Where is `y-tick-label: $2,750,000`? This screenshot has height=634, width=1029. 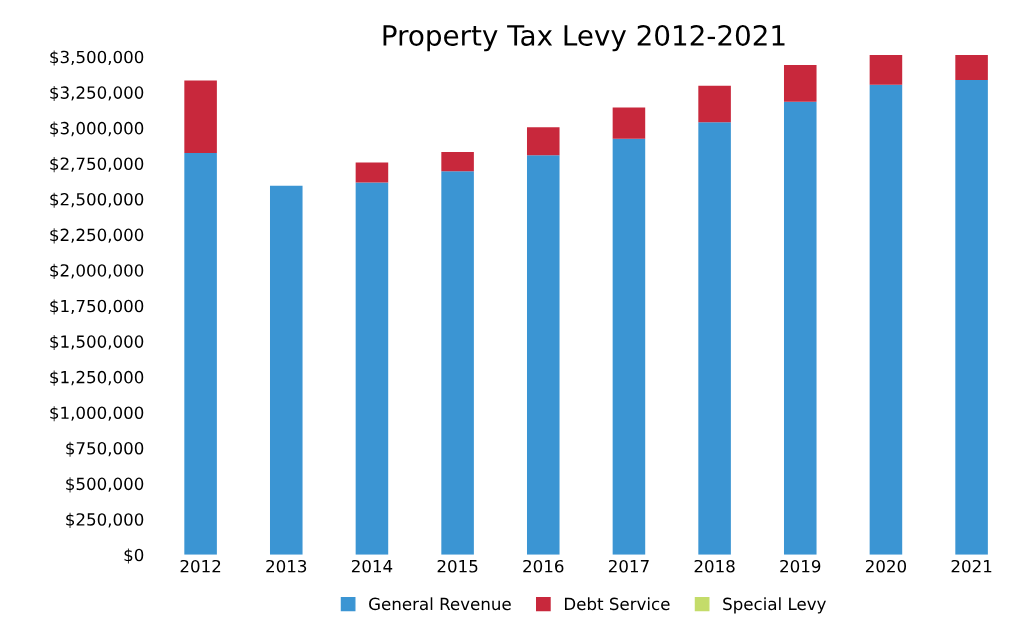
y-tick-label: $2,750,000 is located at coordinates (97, 165).